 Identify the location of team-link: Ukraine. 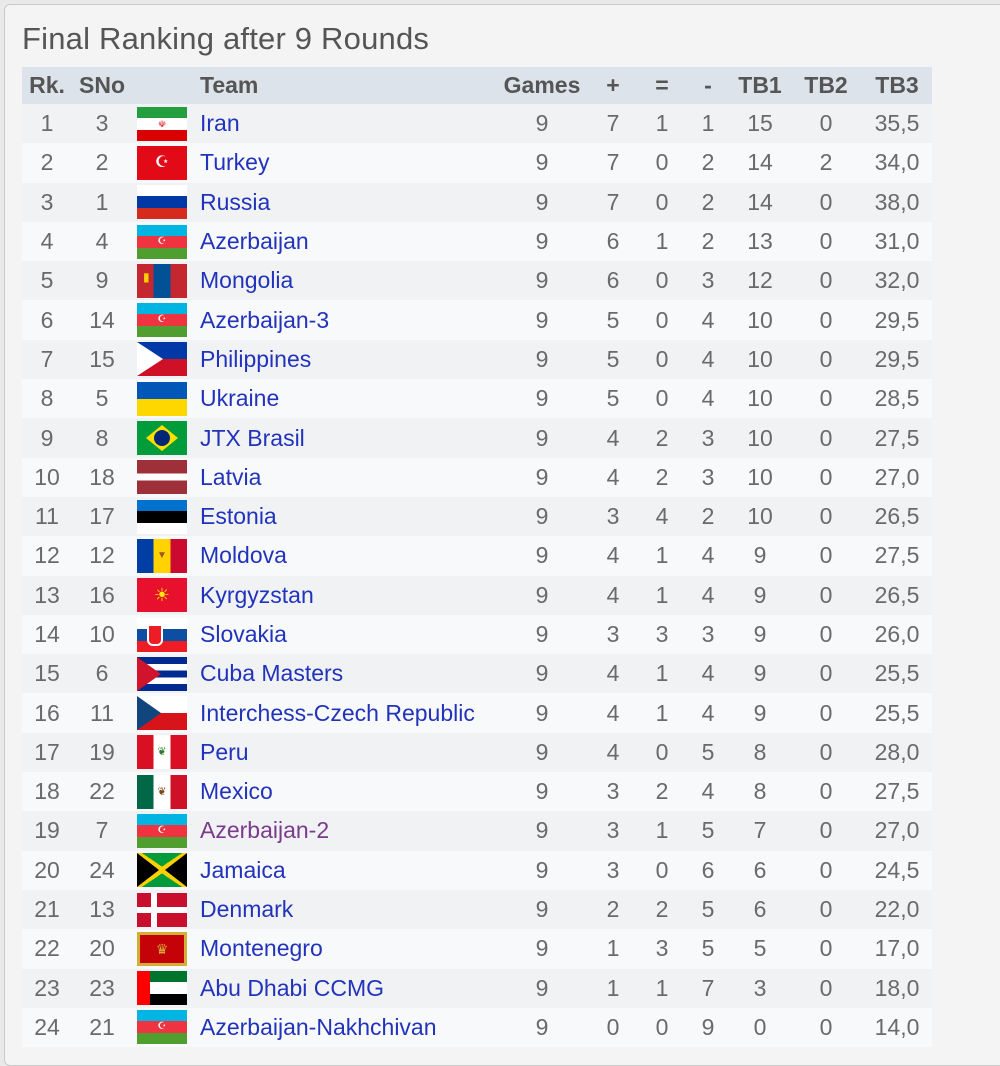
(240, 398).